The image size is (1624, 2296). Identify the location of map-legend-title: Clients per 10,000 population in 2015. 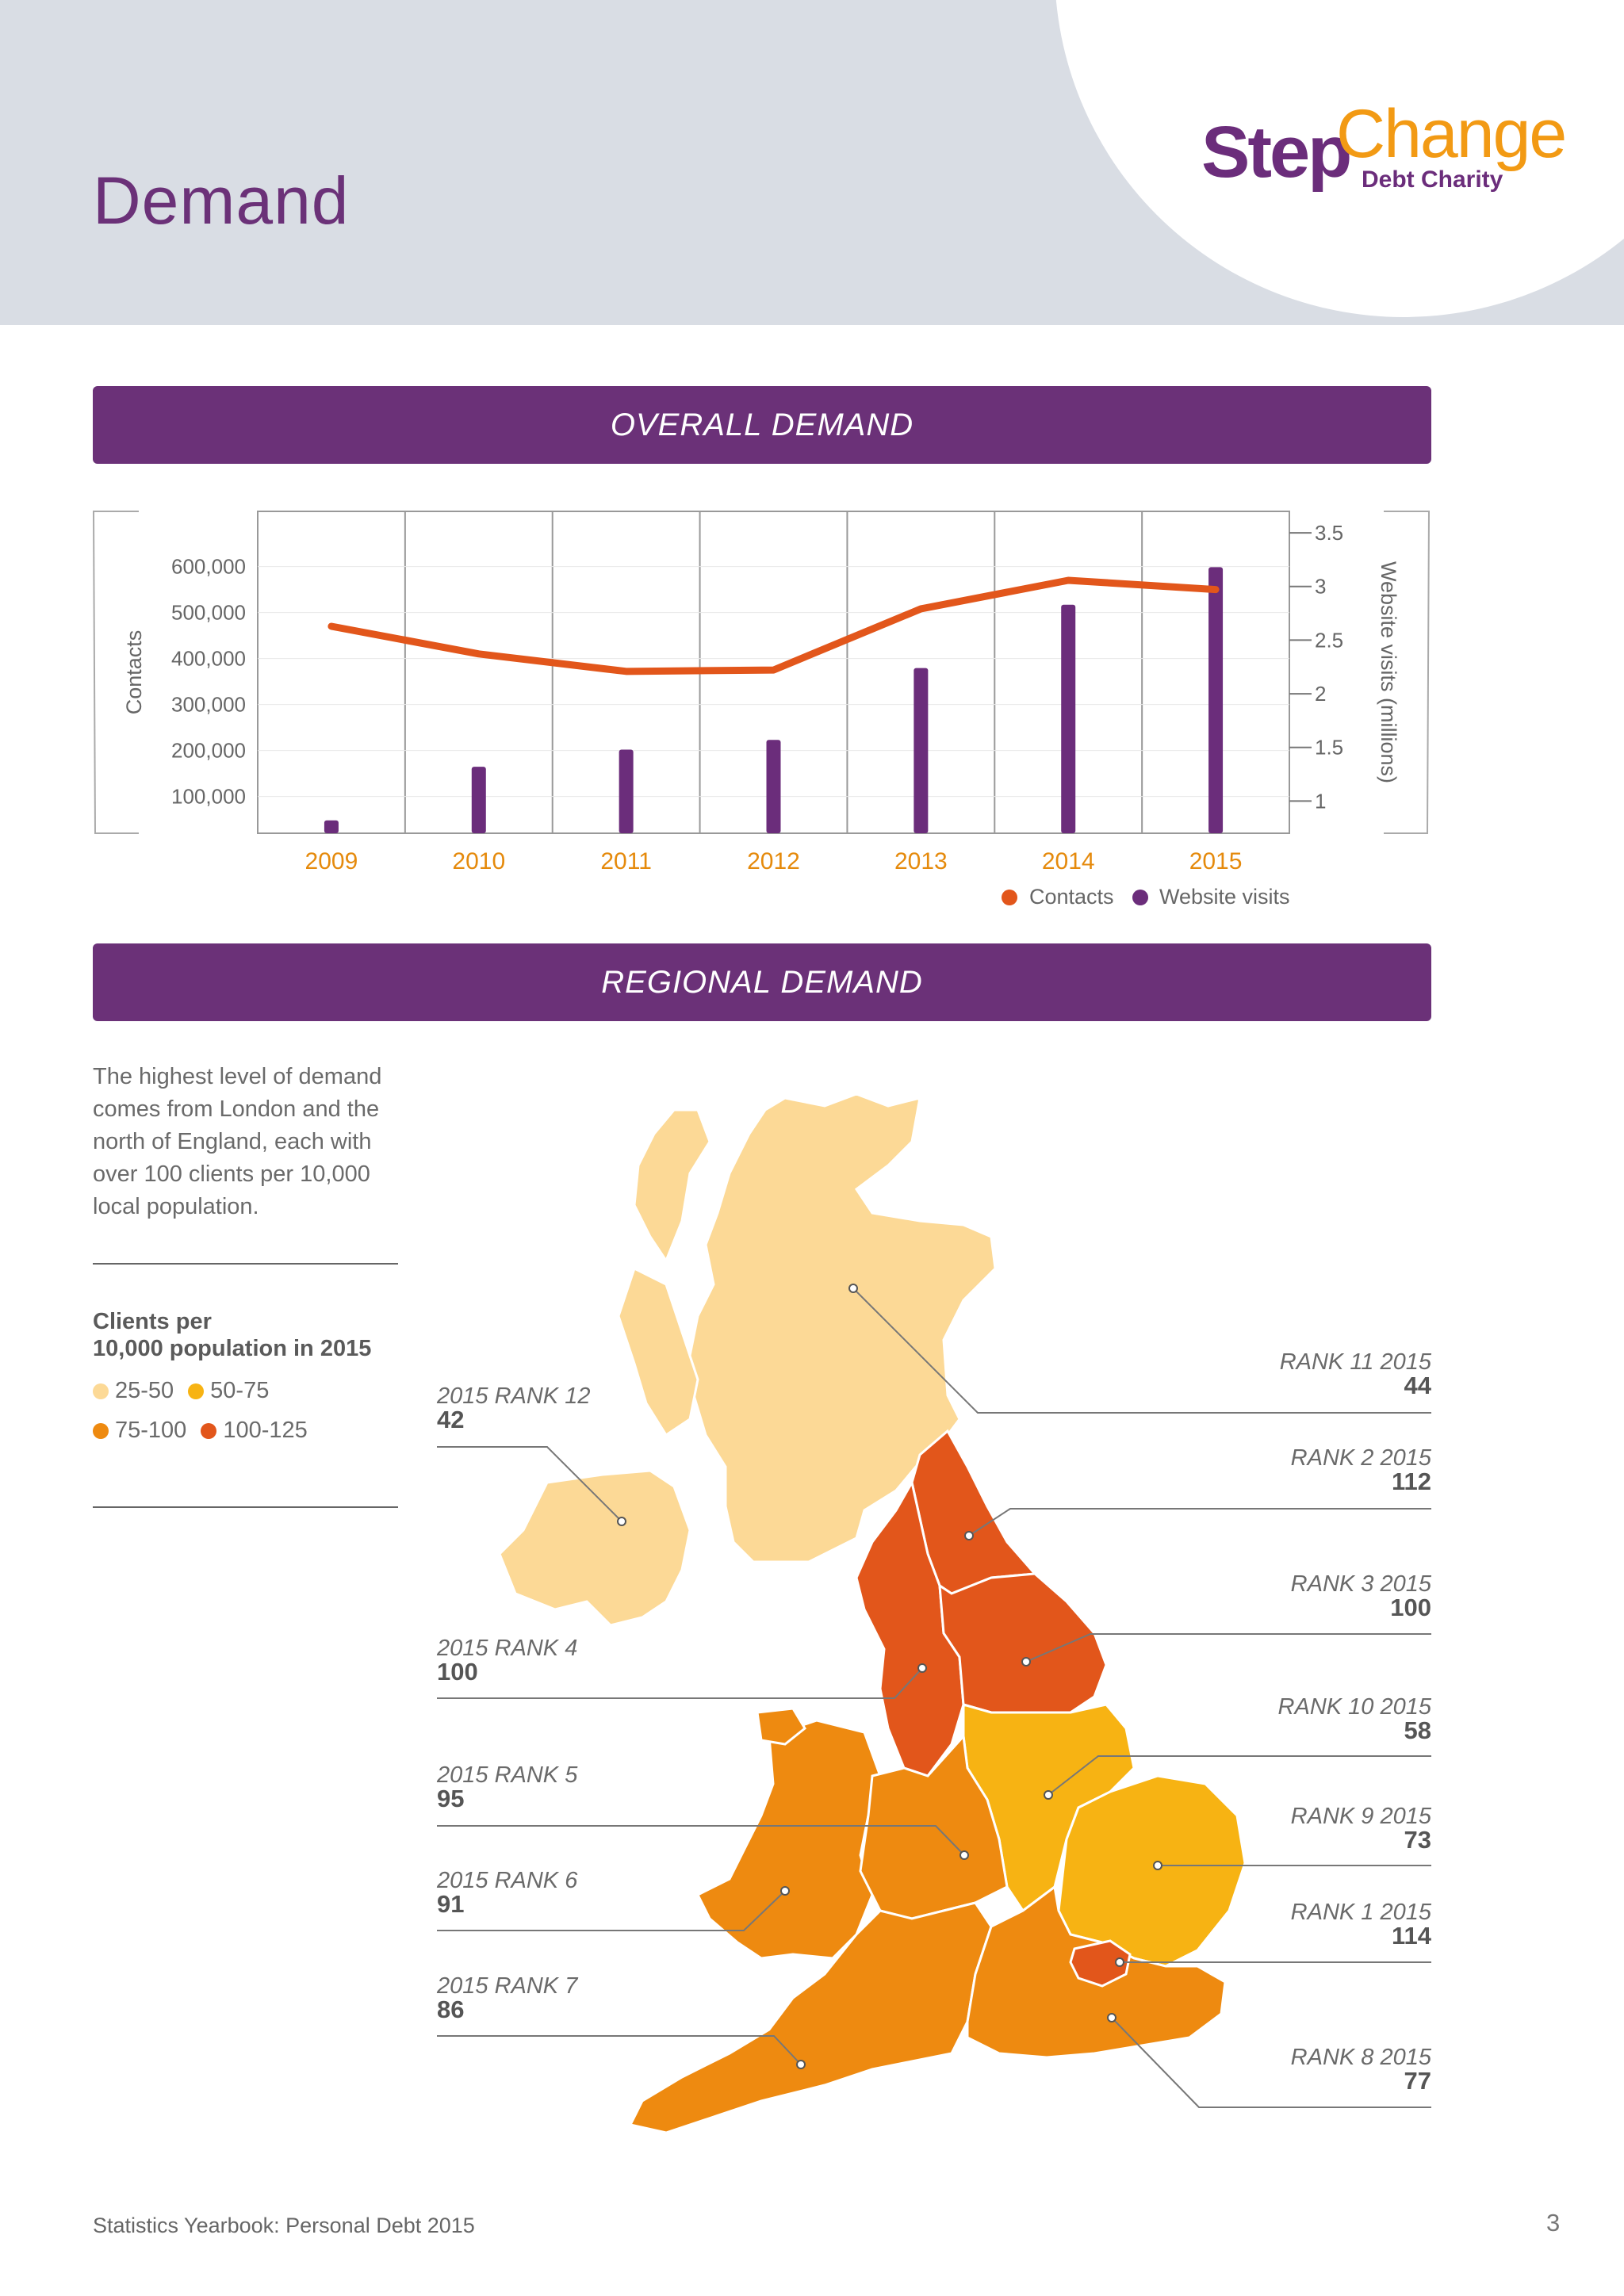
(232, 1335).